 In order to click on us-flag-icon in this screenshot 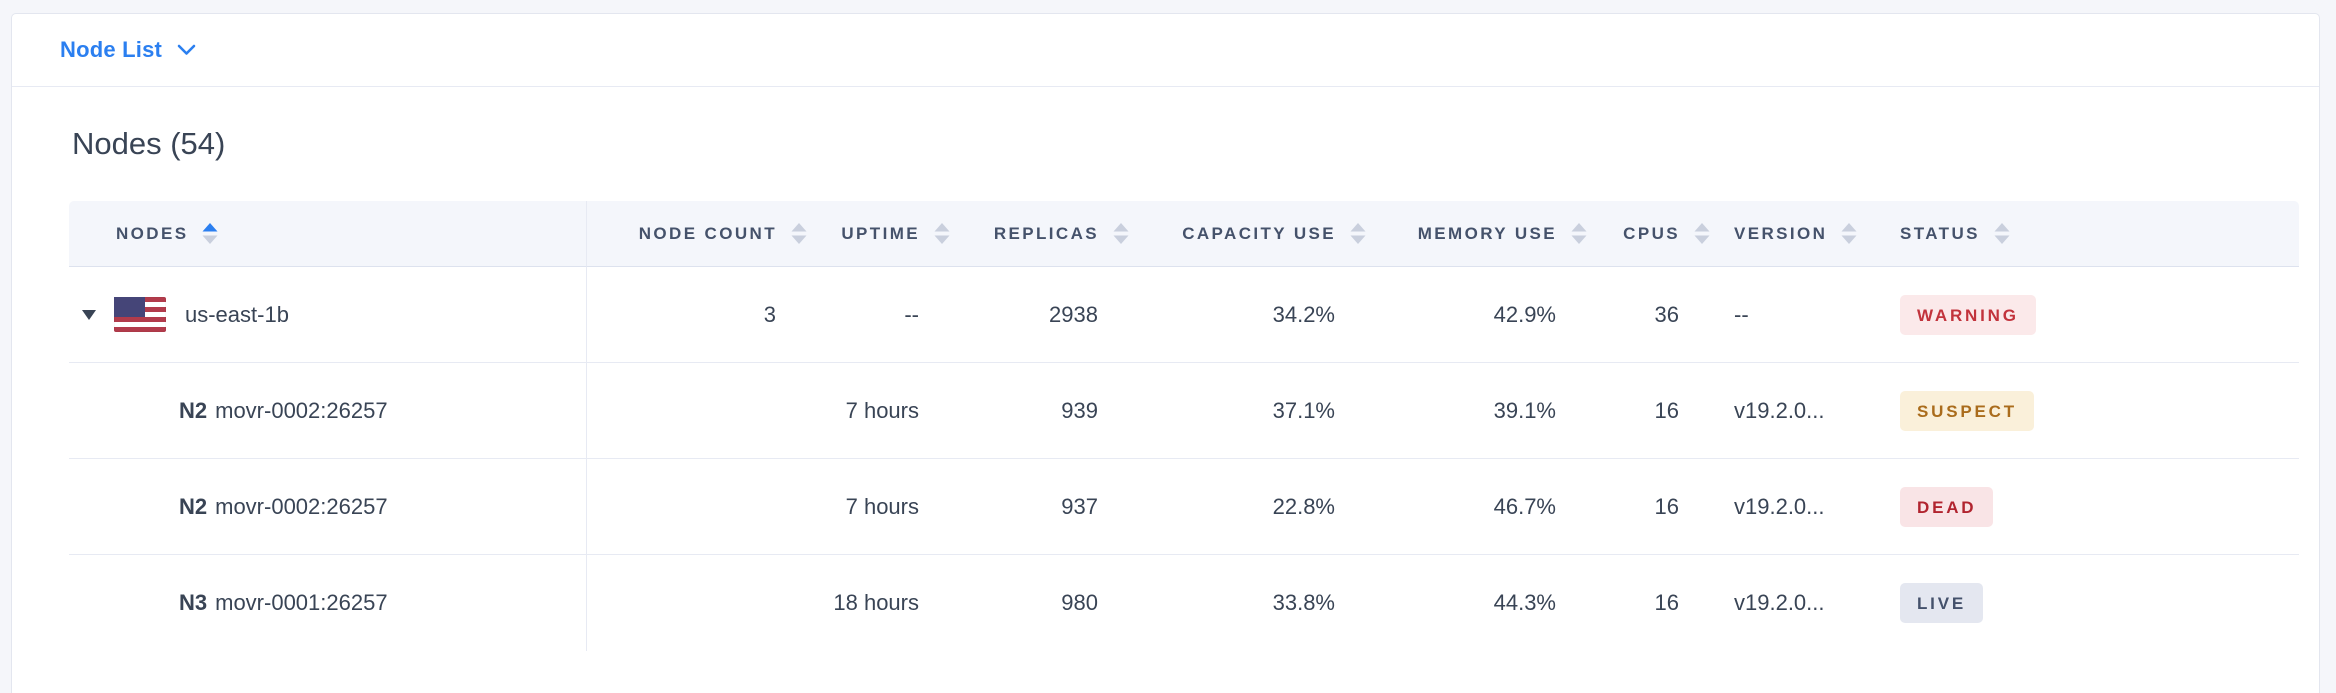, I will do `click(140, 314)`.